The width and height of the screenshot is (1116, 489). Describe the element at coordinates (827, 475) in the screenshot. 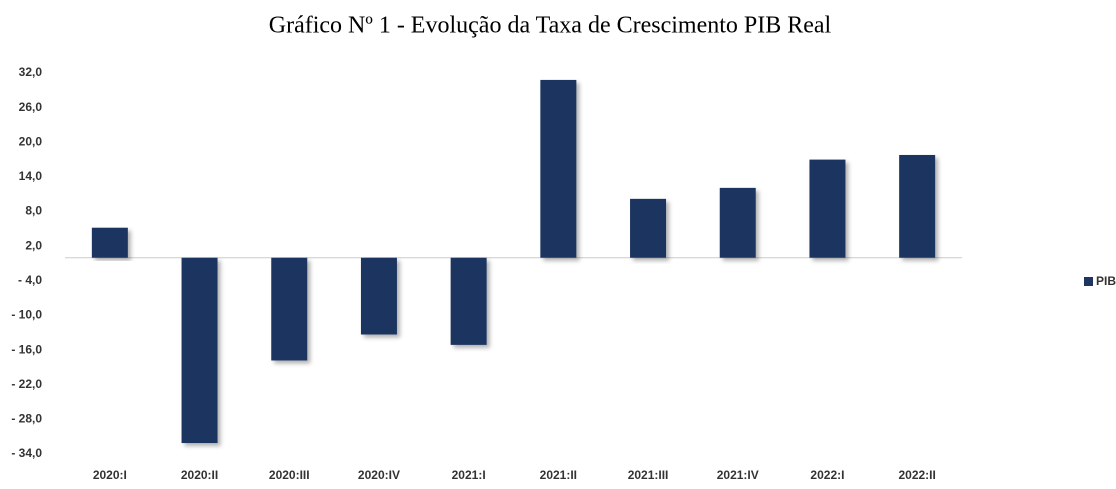

I see `x-tick-label: 2022:I` at that location.